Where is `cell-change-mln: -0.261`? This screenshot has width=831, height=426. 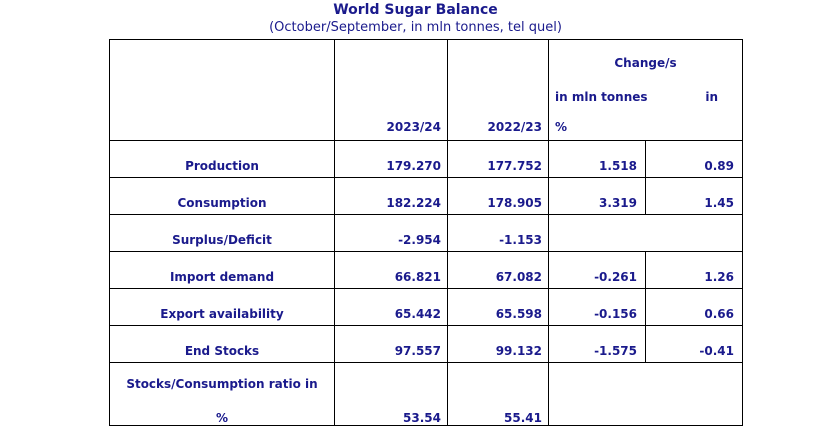
cell-change-mln: -0.261 is located at coordinates (597, 270).